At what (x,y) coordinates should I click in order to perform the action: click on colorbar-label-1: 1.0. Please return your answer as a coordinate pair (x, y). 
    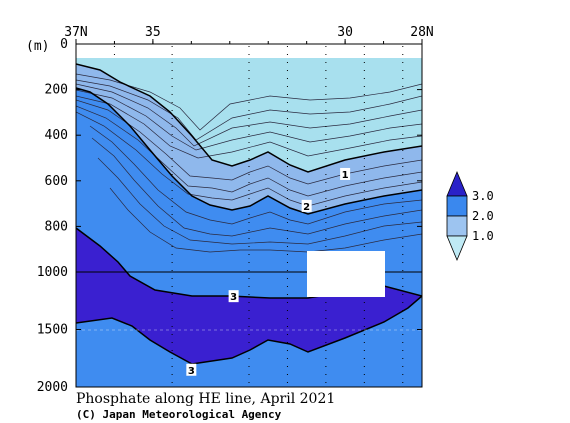
    Looking at the image, I should click on (483, 236).